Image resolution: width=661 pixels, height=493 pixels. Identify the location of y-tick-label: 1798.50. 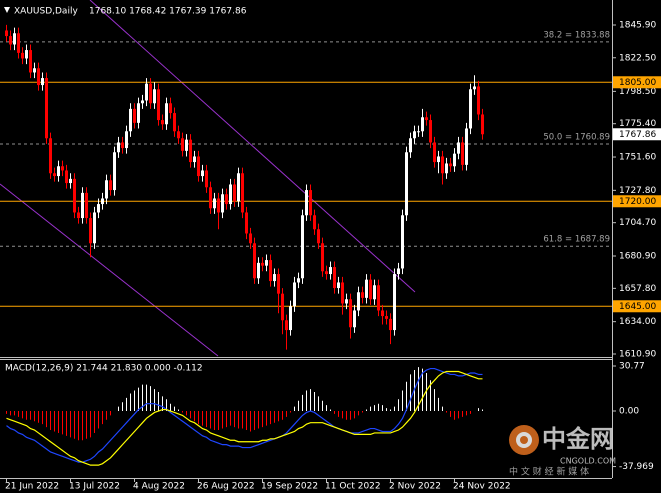
(637, 92).